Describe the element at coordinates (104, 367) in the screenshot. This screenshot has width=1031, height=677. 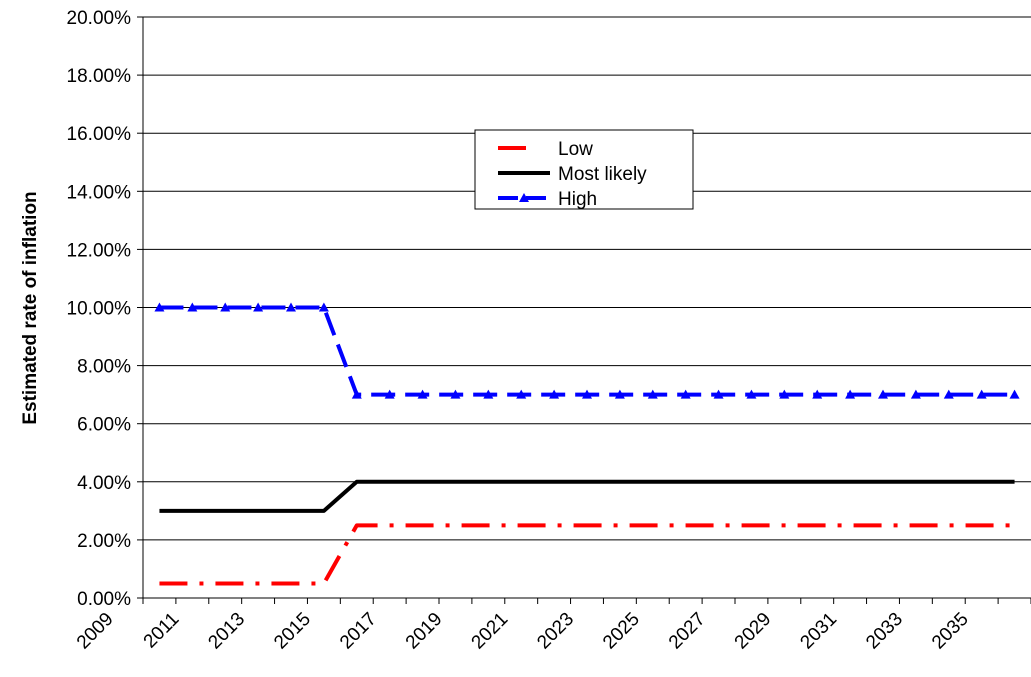
I see `y-tick-label: 8.00%` at that location.